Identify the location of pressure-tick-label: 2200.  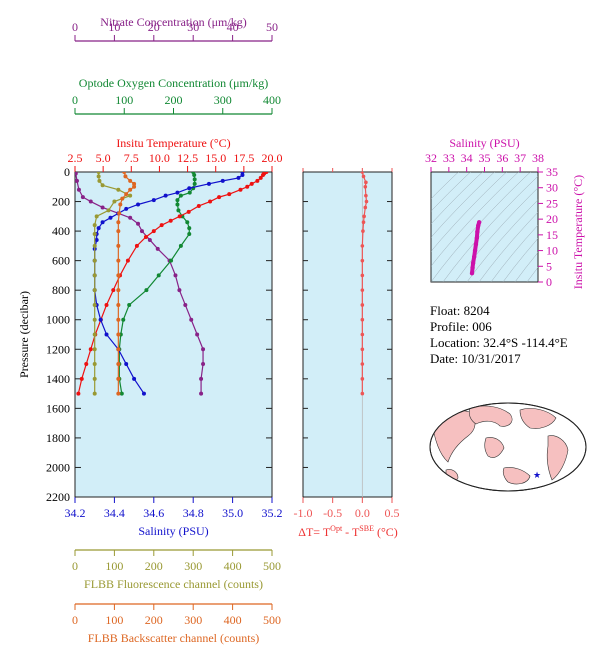
(58, 497).